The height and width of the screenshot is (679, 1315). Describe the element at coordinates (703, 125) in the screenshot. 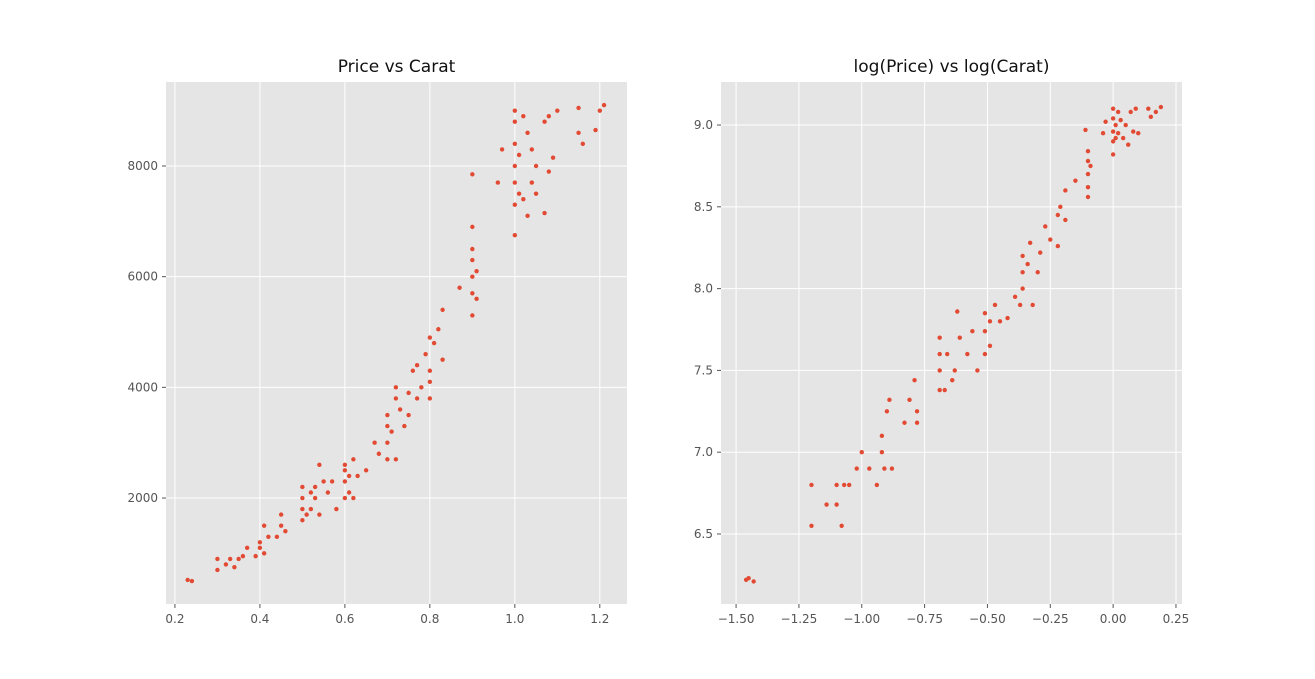

I see `y-tick-label: 9.0` at that location.